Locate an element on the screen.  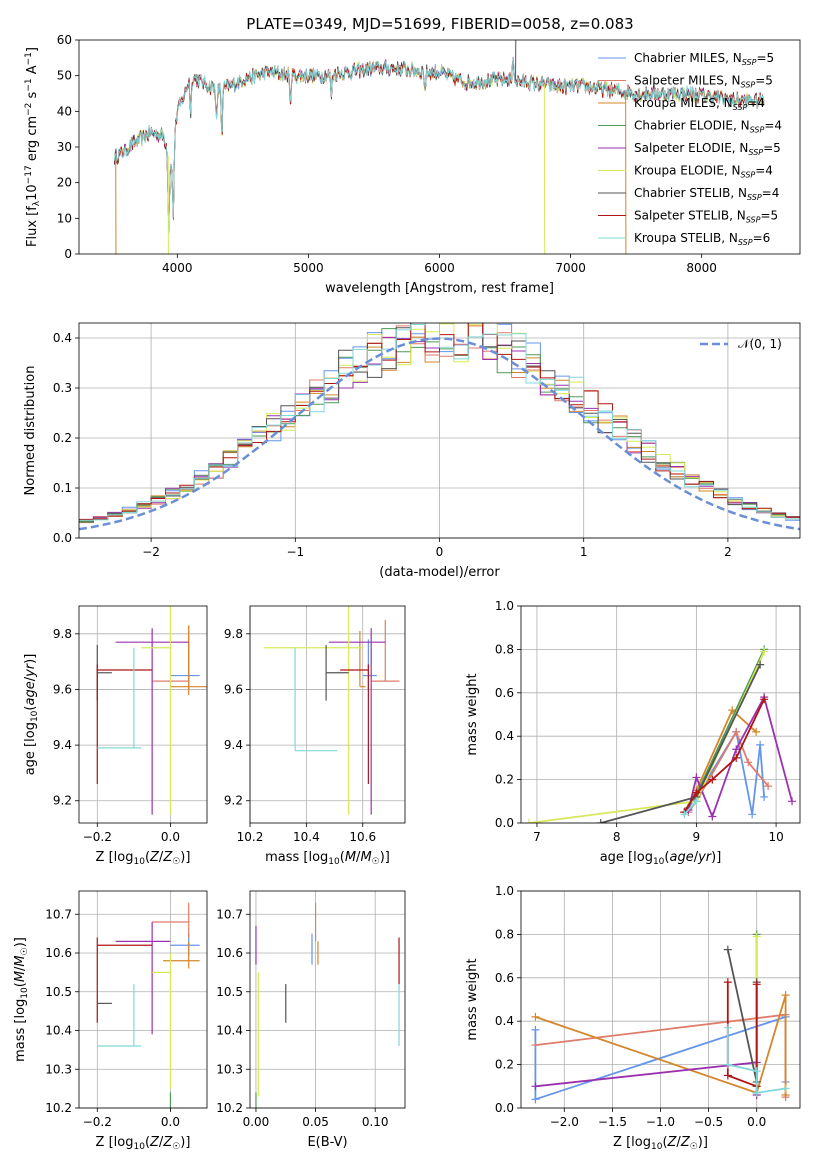
x-tick-label: 0.10 is located at coordinates (375, 1122).